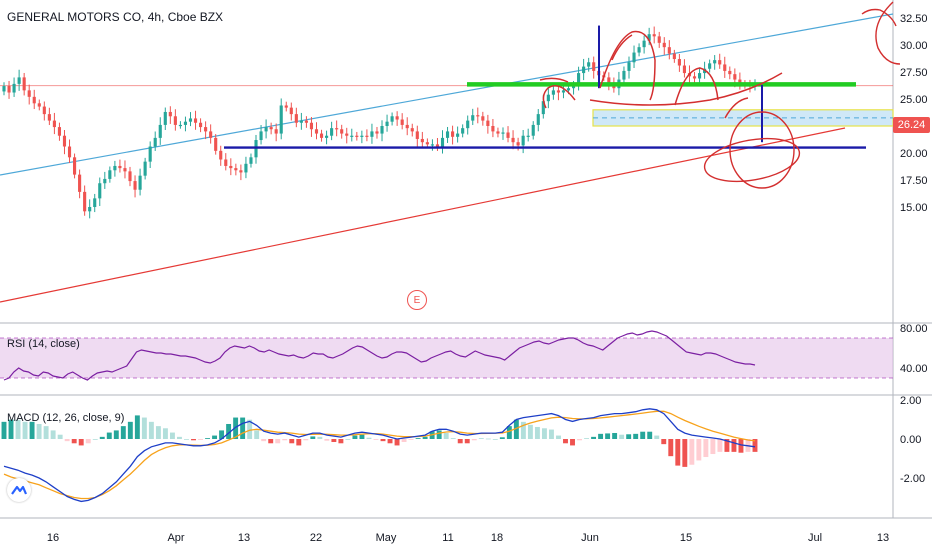 This screenshot has height=555, width=932. I want to click on drawn-head, so click(627, 65).